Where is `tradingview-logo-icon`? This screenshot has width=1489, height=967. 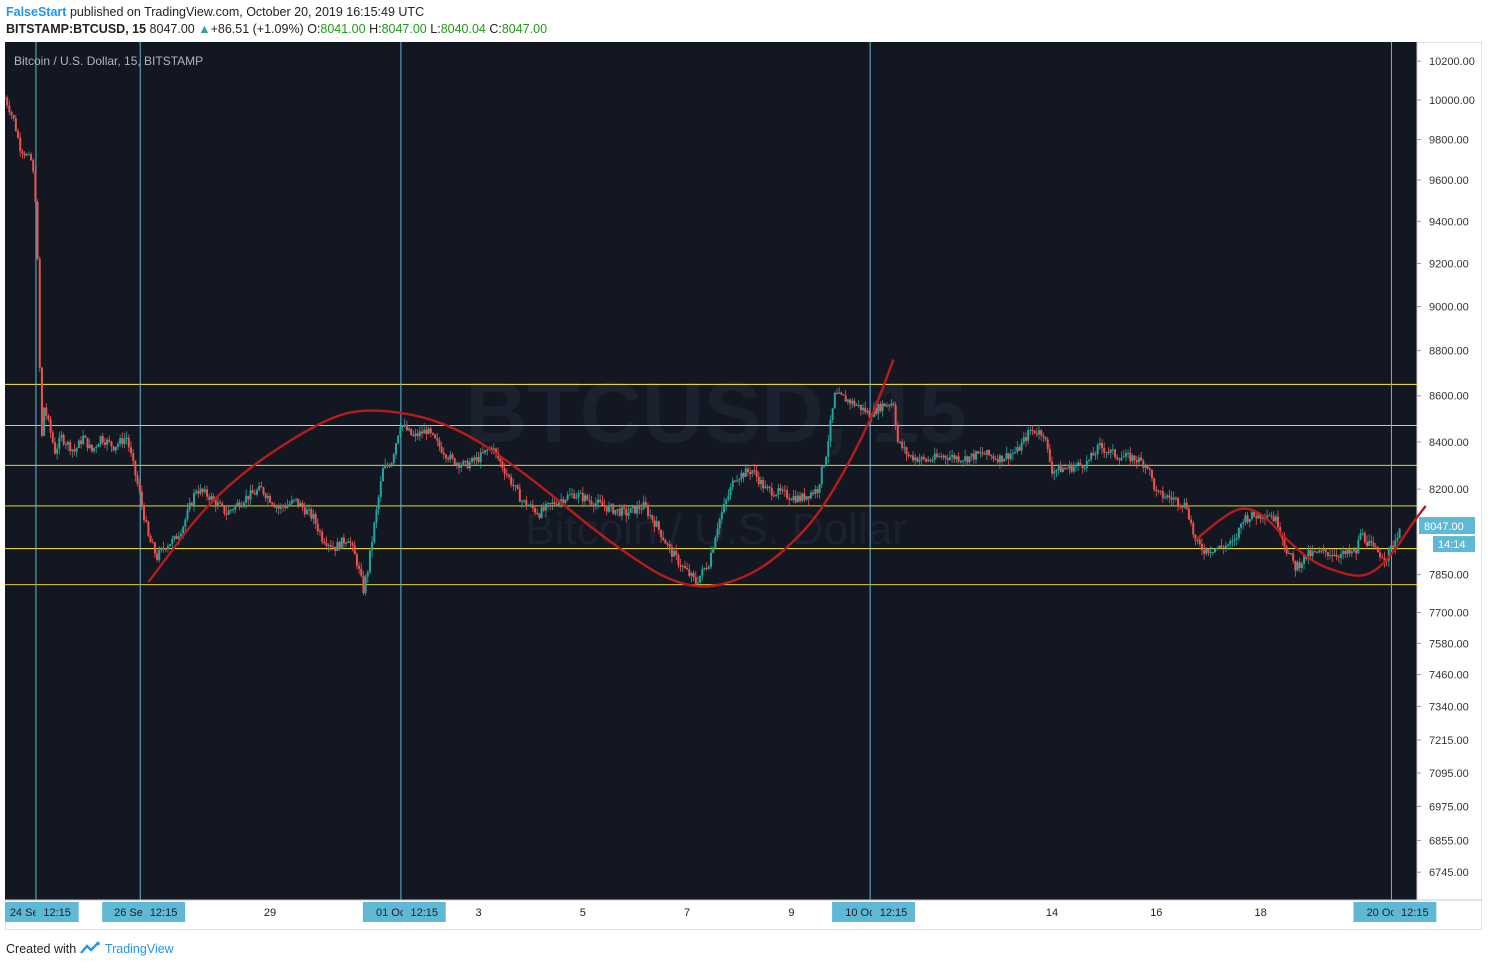
tradingview-logo-icon is located at coordinates (92, 948).